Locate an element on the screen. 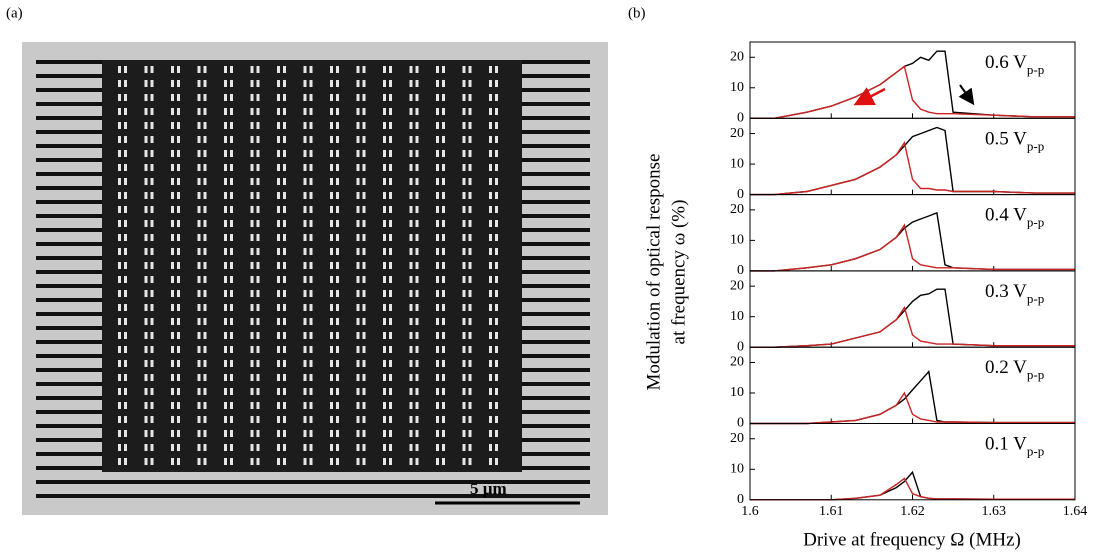 This screenshot has width=1096, height=557. x-tick-label: 1.62 is located at coordinates (912, 511).